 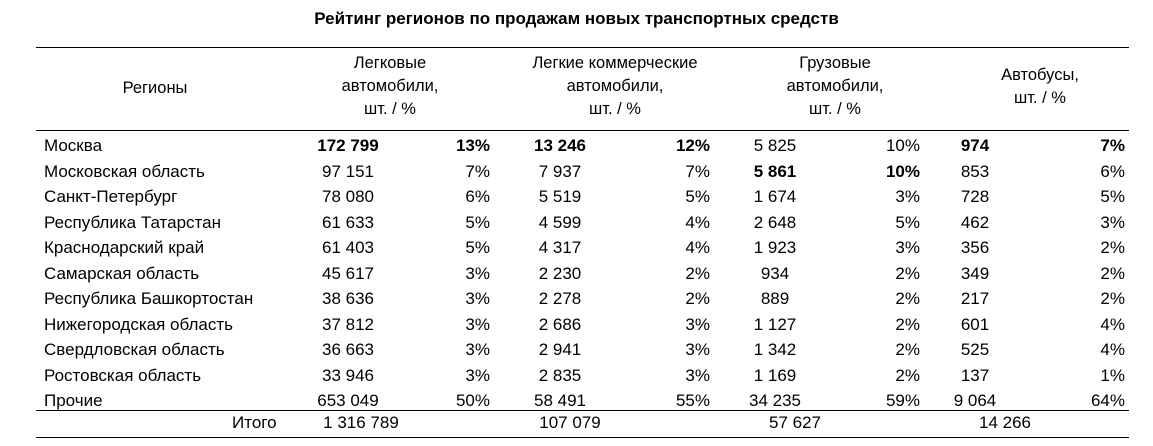 I want to click on cell-buses: 217, so click(x=975, y=298).